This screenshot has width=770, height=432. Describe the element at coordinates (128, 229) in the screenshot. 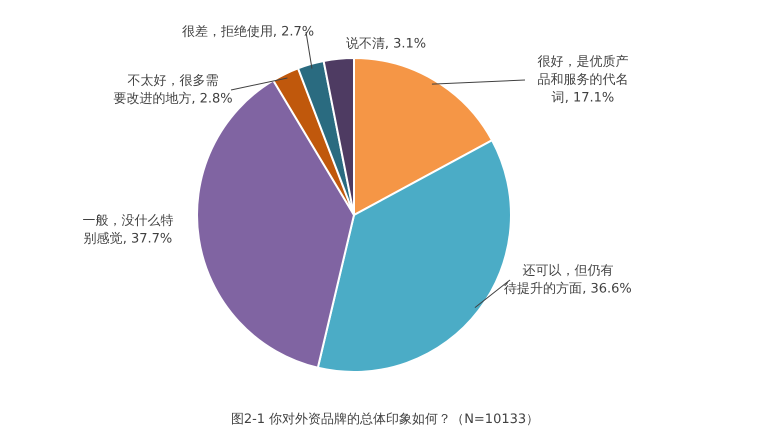

I see `slice-label: 一般，没什么特别感觉, 37.7%` at that location.